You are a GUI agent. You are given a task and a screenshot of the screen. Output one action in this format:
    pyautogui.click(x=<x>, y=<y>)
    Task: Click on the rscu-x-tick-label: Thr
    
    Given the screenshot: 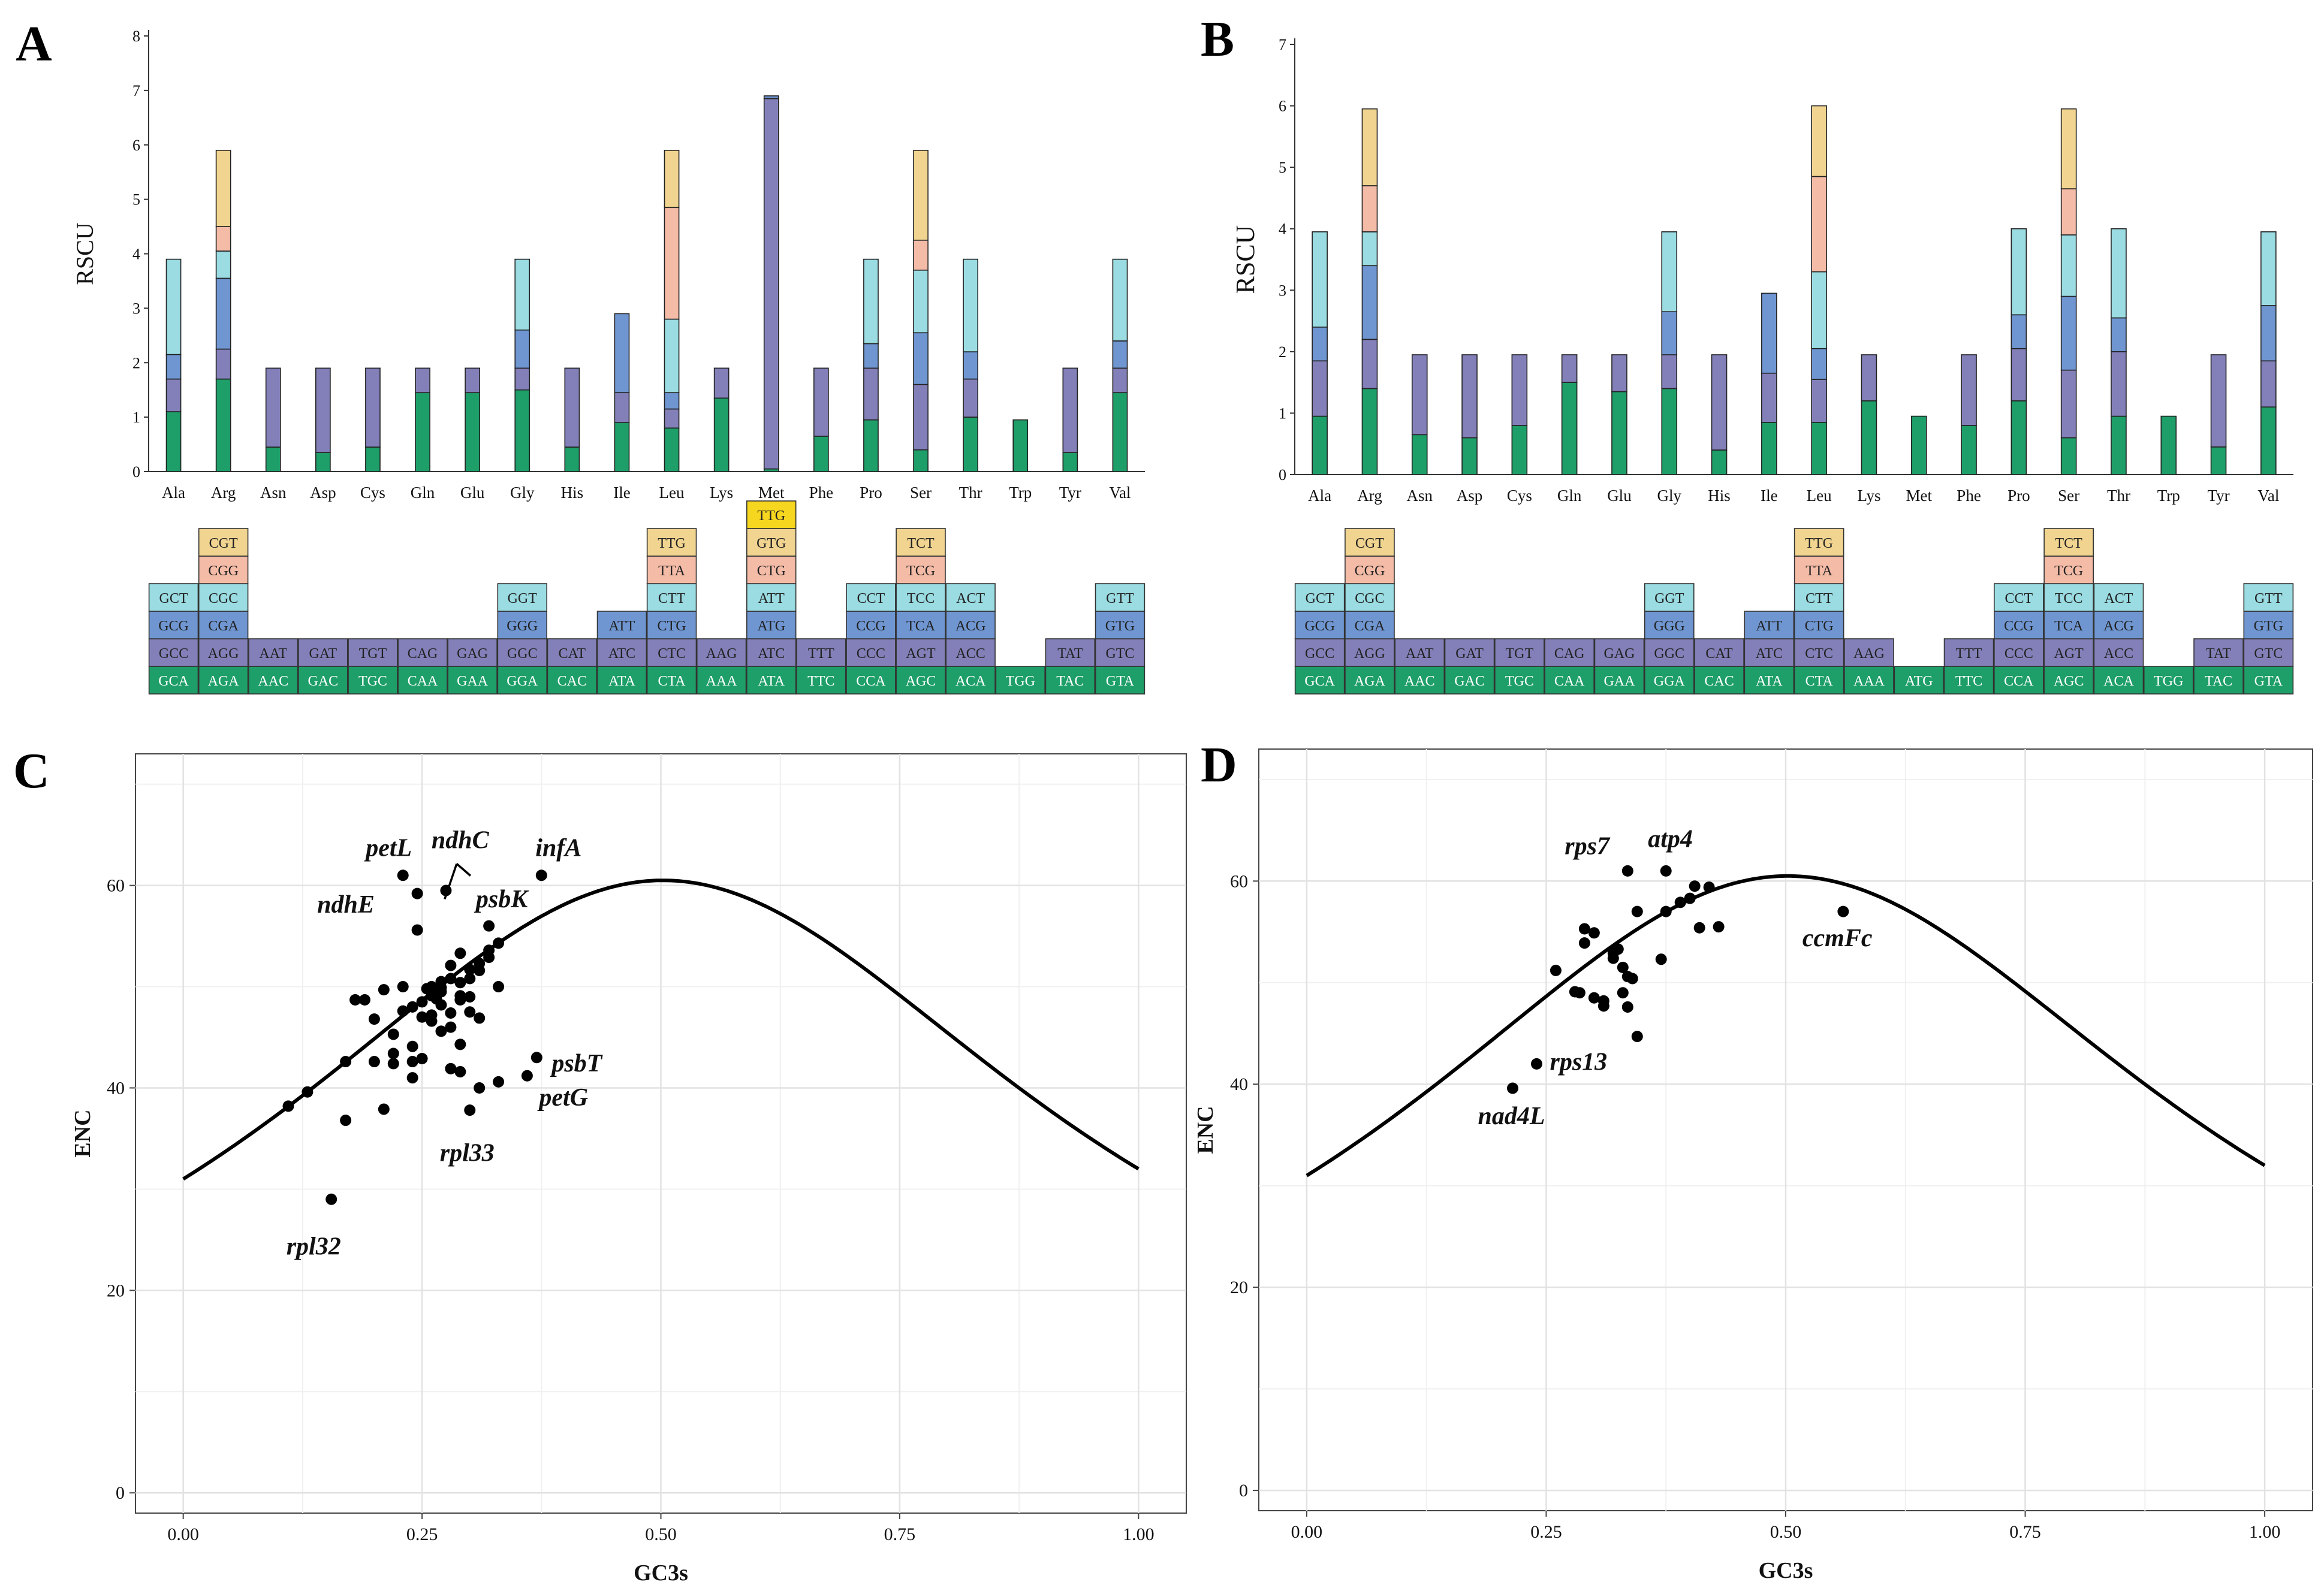 What is the action you would take?
    pyautogui.click(x=2118, y=496)
    